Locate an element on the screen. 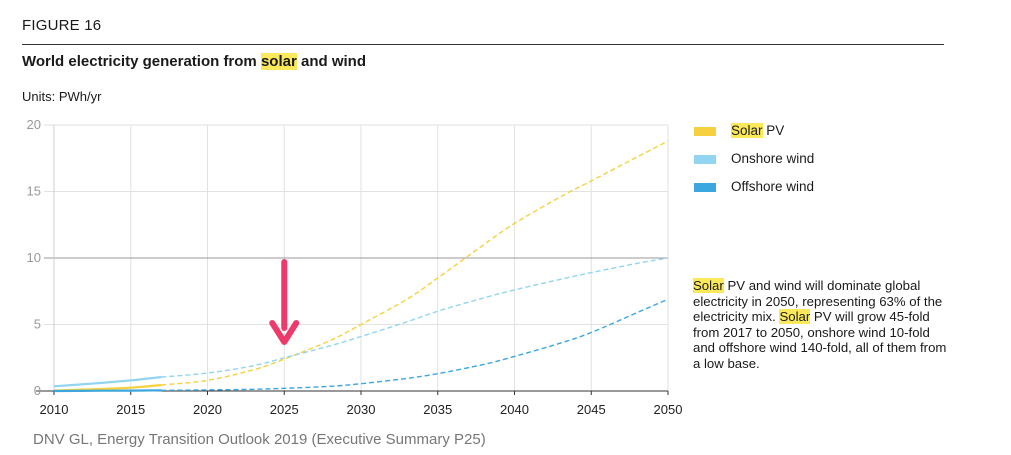 The image size is (1011, 455). y-tick-label: 20 is located at coordinates (34, 124).